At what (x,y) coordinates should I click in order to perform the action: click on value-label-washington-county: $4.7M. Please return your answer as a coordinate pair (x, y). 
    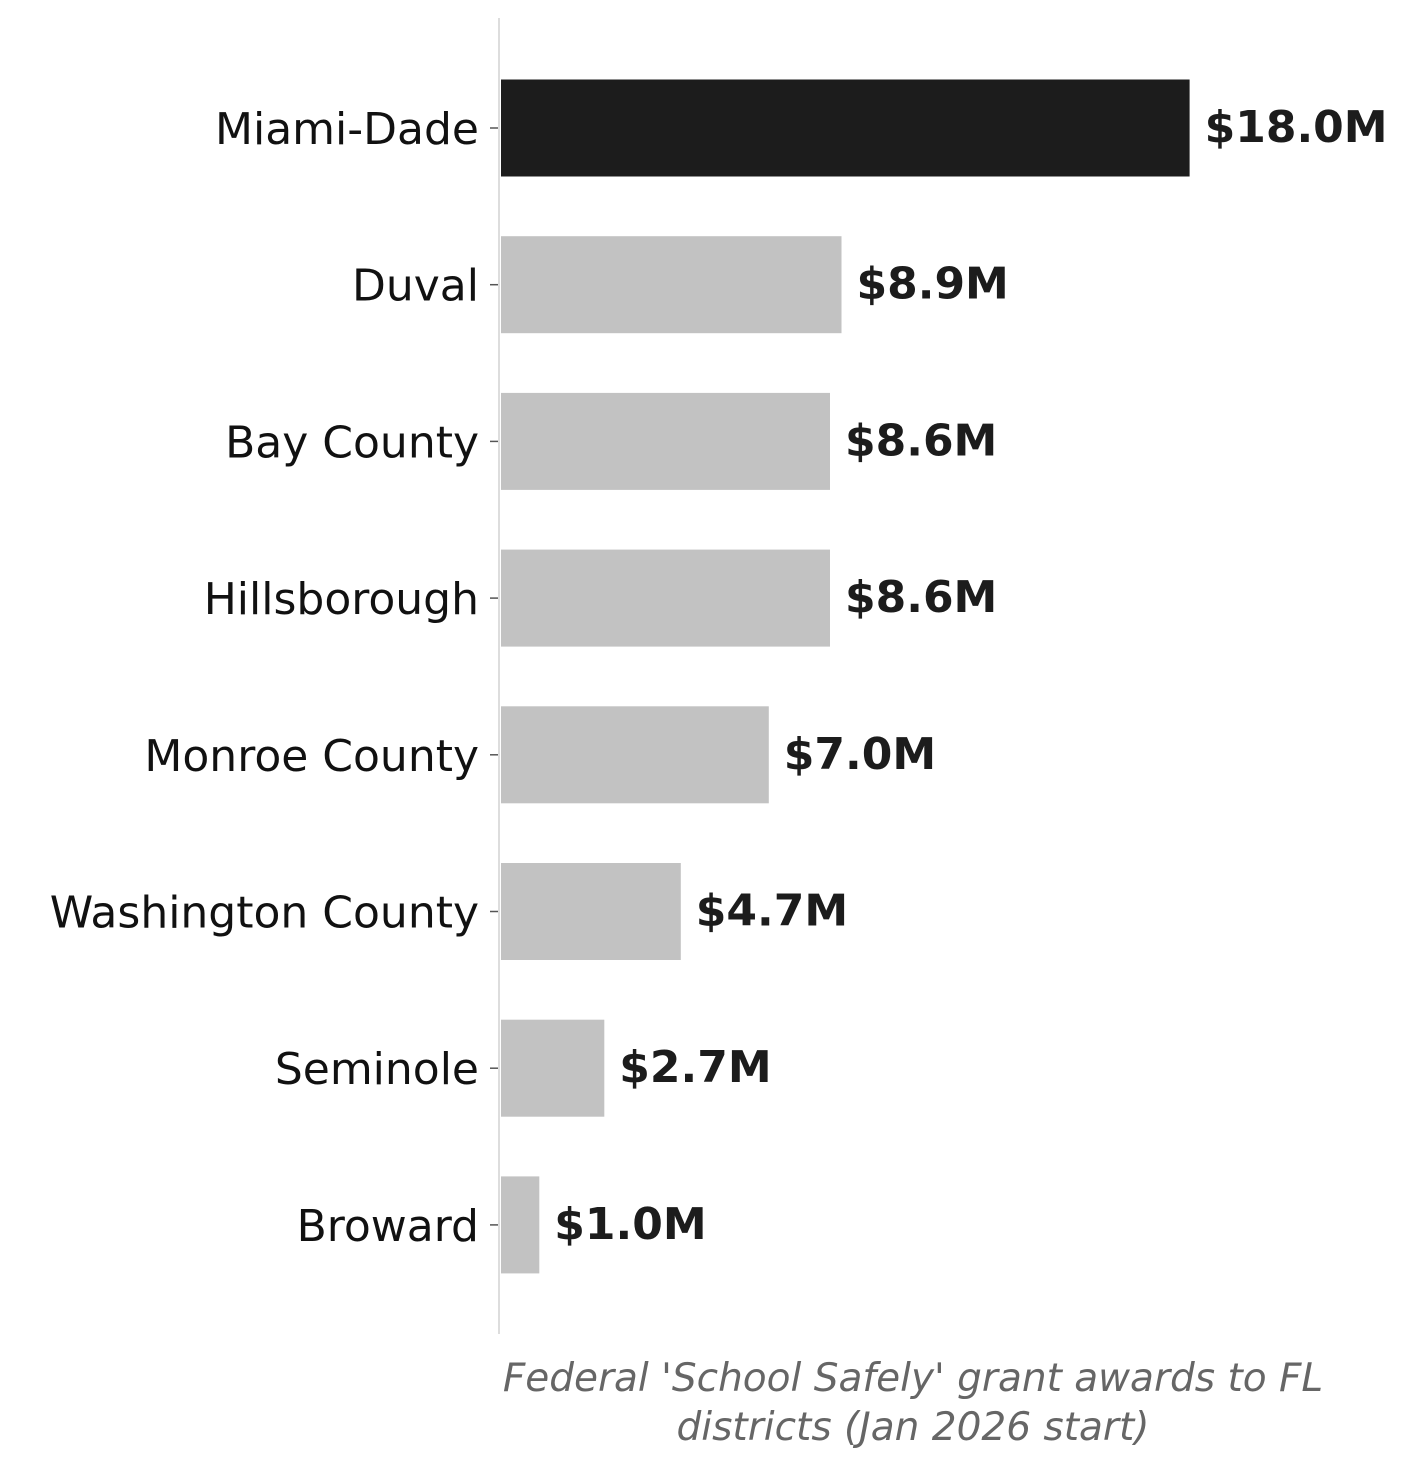
    Looking at the image, I should click on (772, 911).